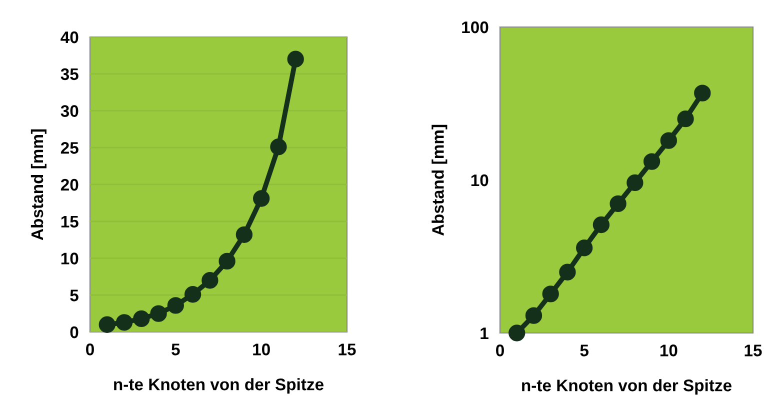 The image size is (769, 410). Describe the element at coordinates (69, 37) in the screenshot. I see `y-tick-label: 40` at that location.